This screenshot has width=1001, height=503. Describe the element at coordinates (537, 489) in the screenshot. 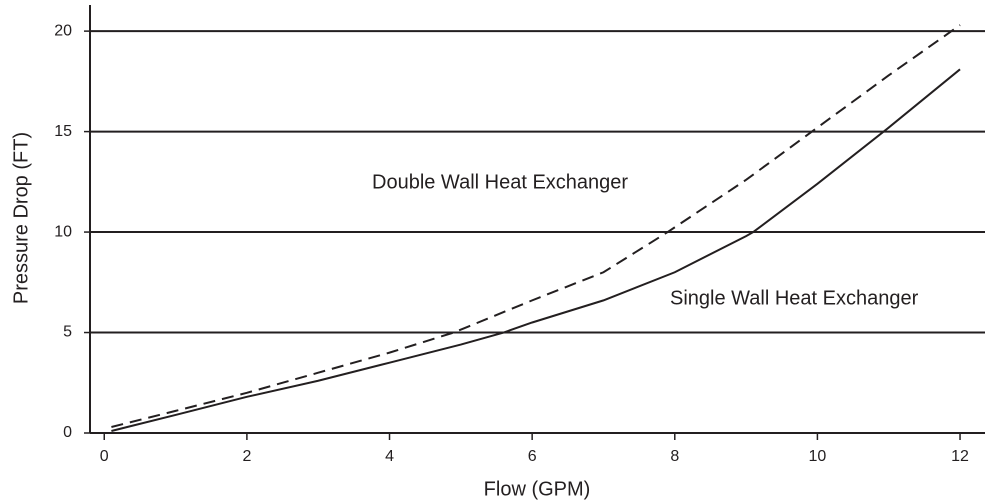

I see `x-axis-label: Flow (GPM)` at that location.